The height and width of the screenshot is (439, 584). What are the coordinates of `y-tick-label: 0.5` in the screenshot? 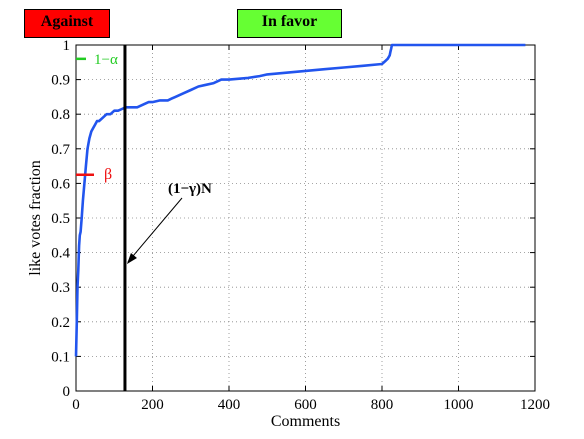 It's located at (60, 219).